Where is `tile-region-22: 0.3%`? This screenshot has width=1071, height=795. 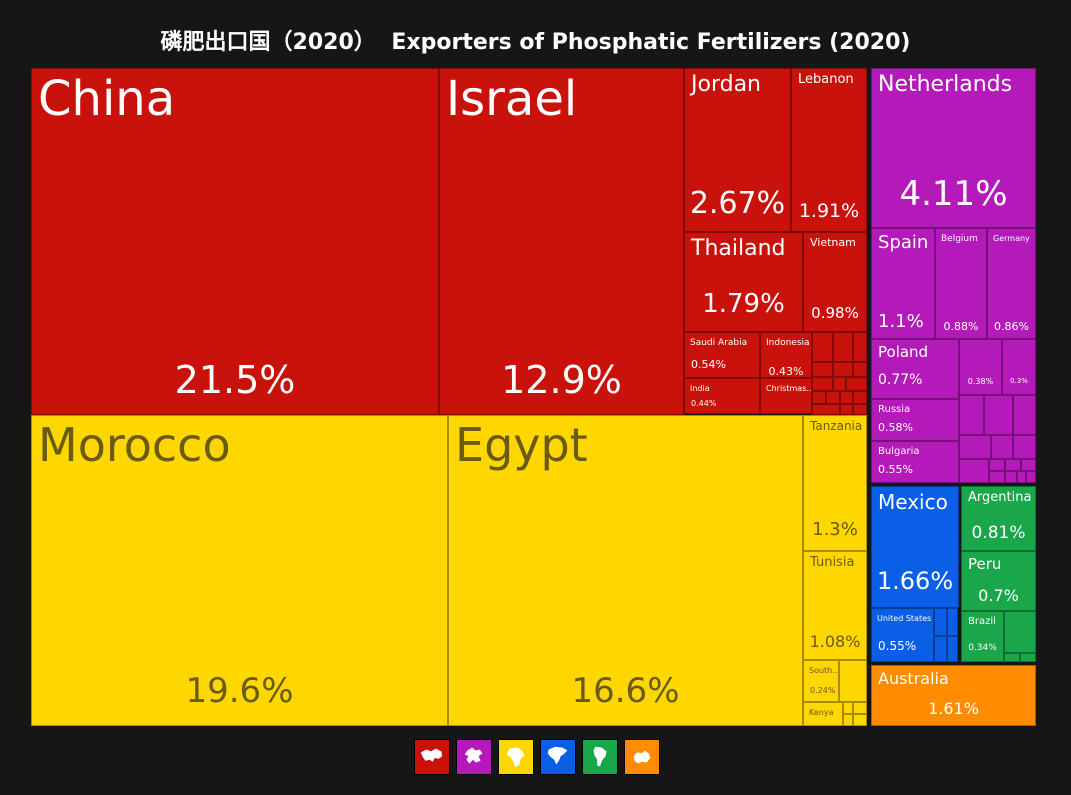 tile-region-22: 0.3% is located at coordinates (1019, 367).